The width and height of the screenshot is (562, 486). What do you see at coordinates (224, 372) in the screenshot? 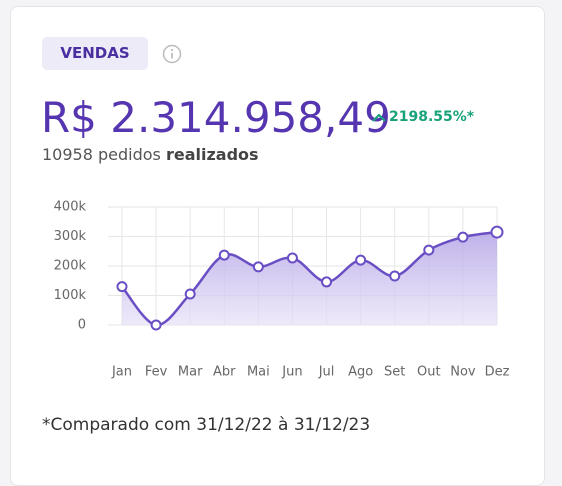
I see `x-tick-label: Abr` at bounding box center [224, 372].